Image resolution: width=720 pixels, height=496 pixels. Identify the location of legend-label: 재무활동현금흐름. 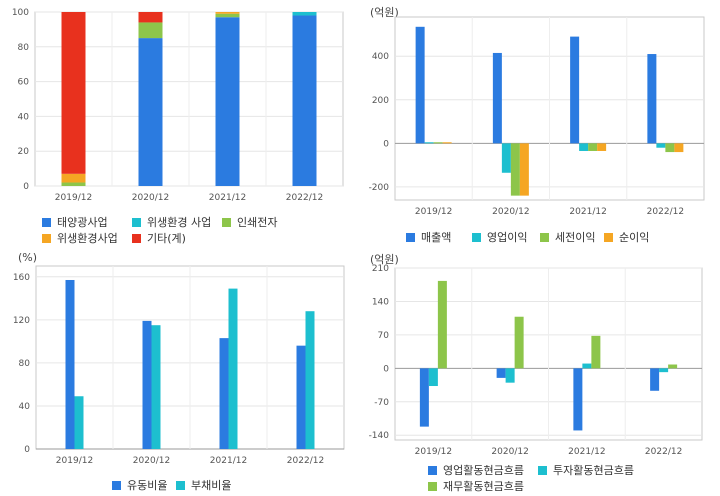
(483, 486).